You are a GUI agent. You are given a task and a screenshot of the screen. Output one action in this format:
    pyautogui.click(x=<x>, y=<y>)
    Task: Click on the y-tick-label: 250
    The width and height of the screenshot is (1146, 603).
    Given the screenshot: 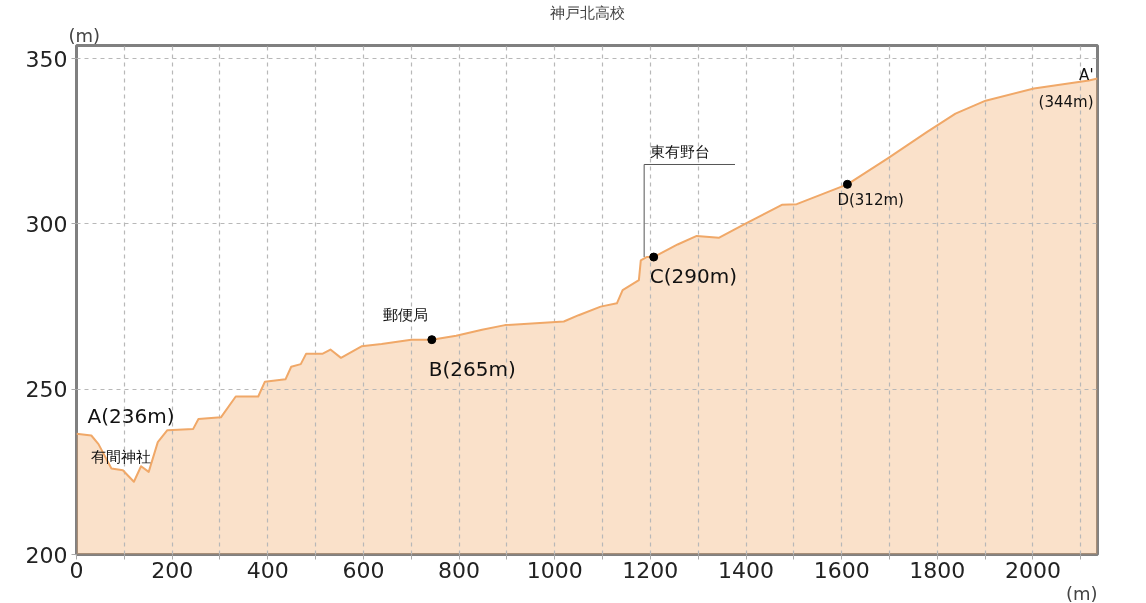 What is the action you would take?
    pyautogui.click(x=46, y=390)
    